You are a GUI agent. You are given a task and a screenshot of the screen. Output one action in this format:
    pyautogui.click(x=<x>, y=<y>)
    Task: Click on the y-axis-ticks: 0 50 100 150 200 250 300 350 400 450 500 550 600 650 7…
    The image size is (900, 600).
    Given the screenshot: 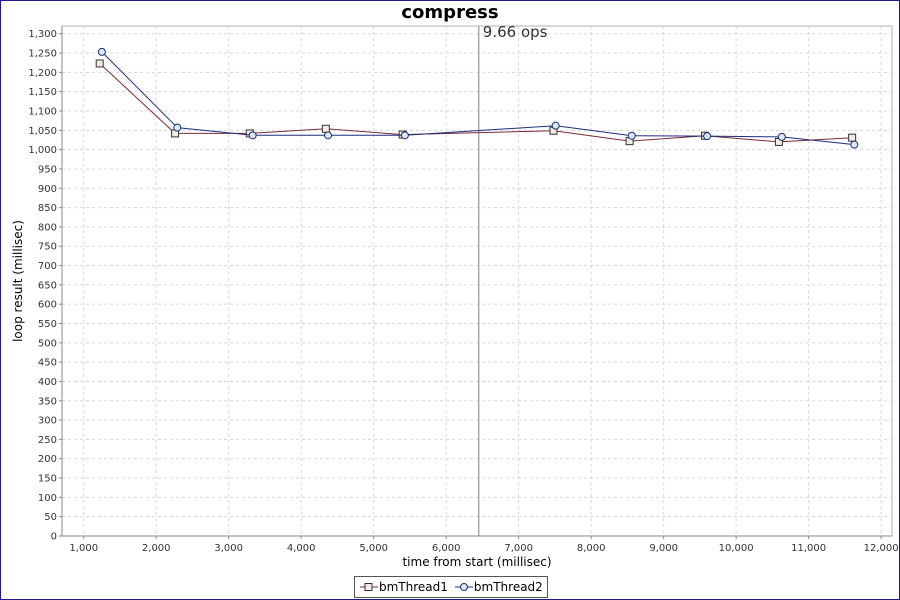 What is the action you would take?
    pyautogui.click(x=45, y=286)
    